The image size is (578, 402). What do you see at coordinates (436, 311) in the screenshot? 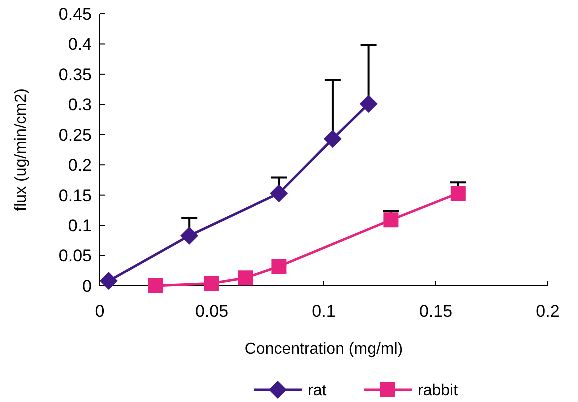
I see `x-tick-label: 0.15` at bounding box center [436, 311].